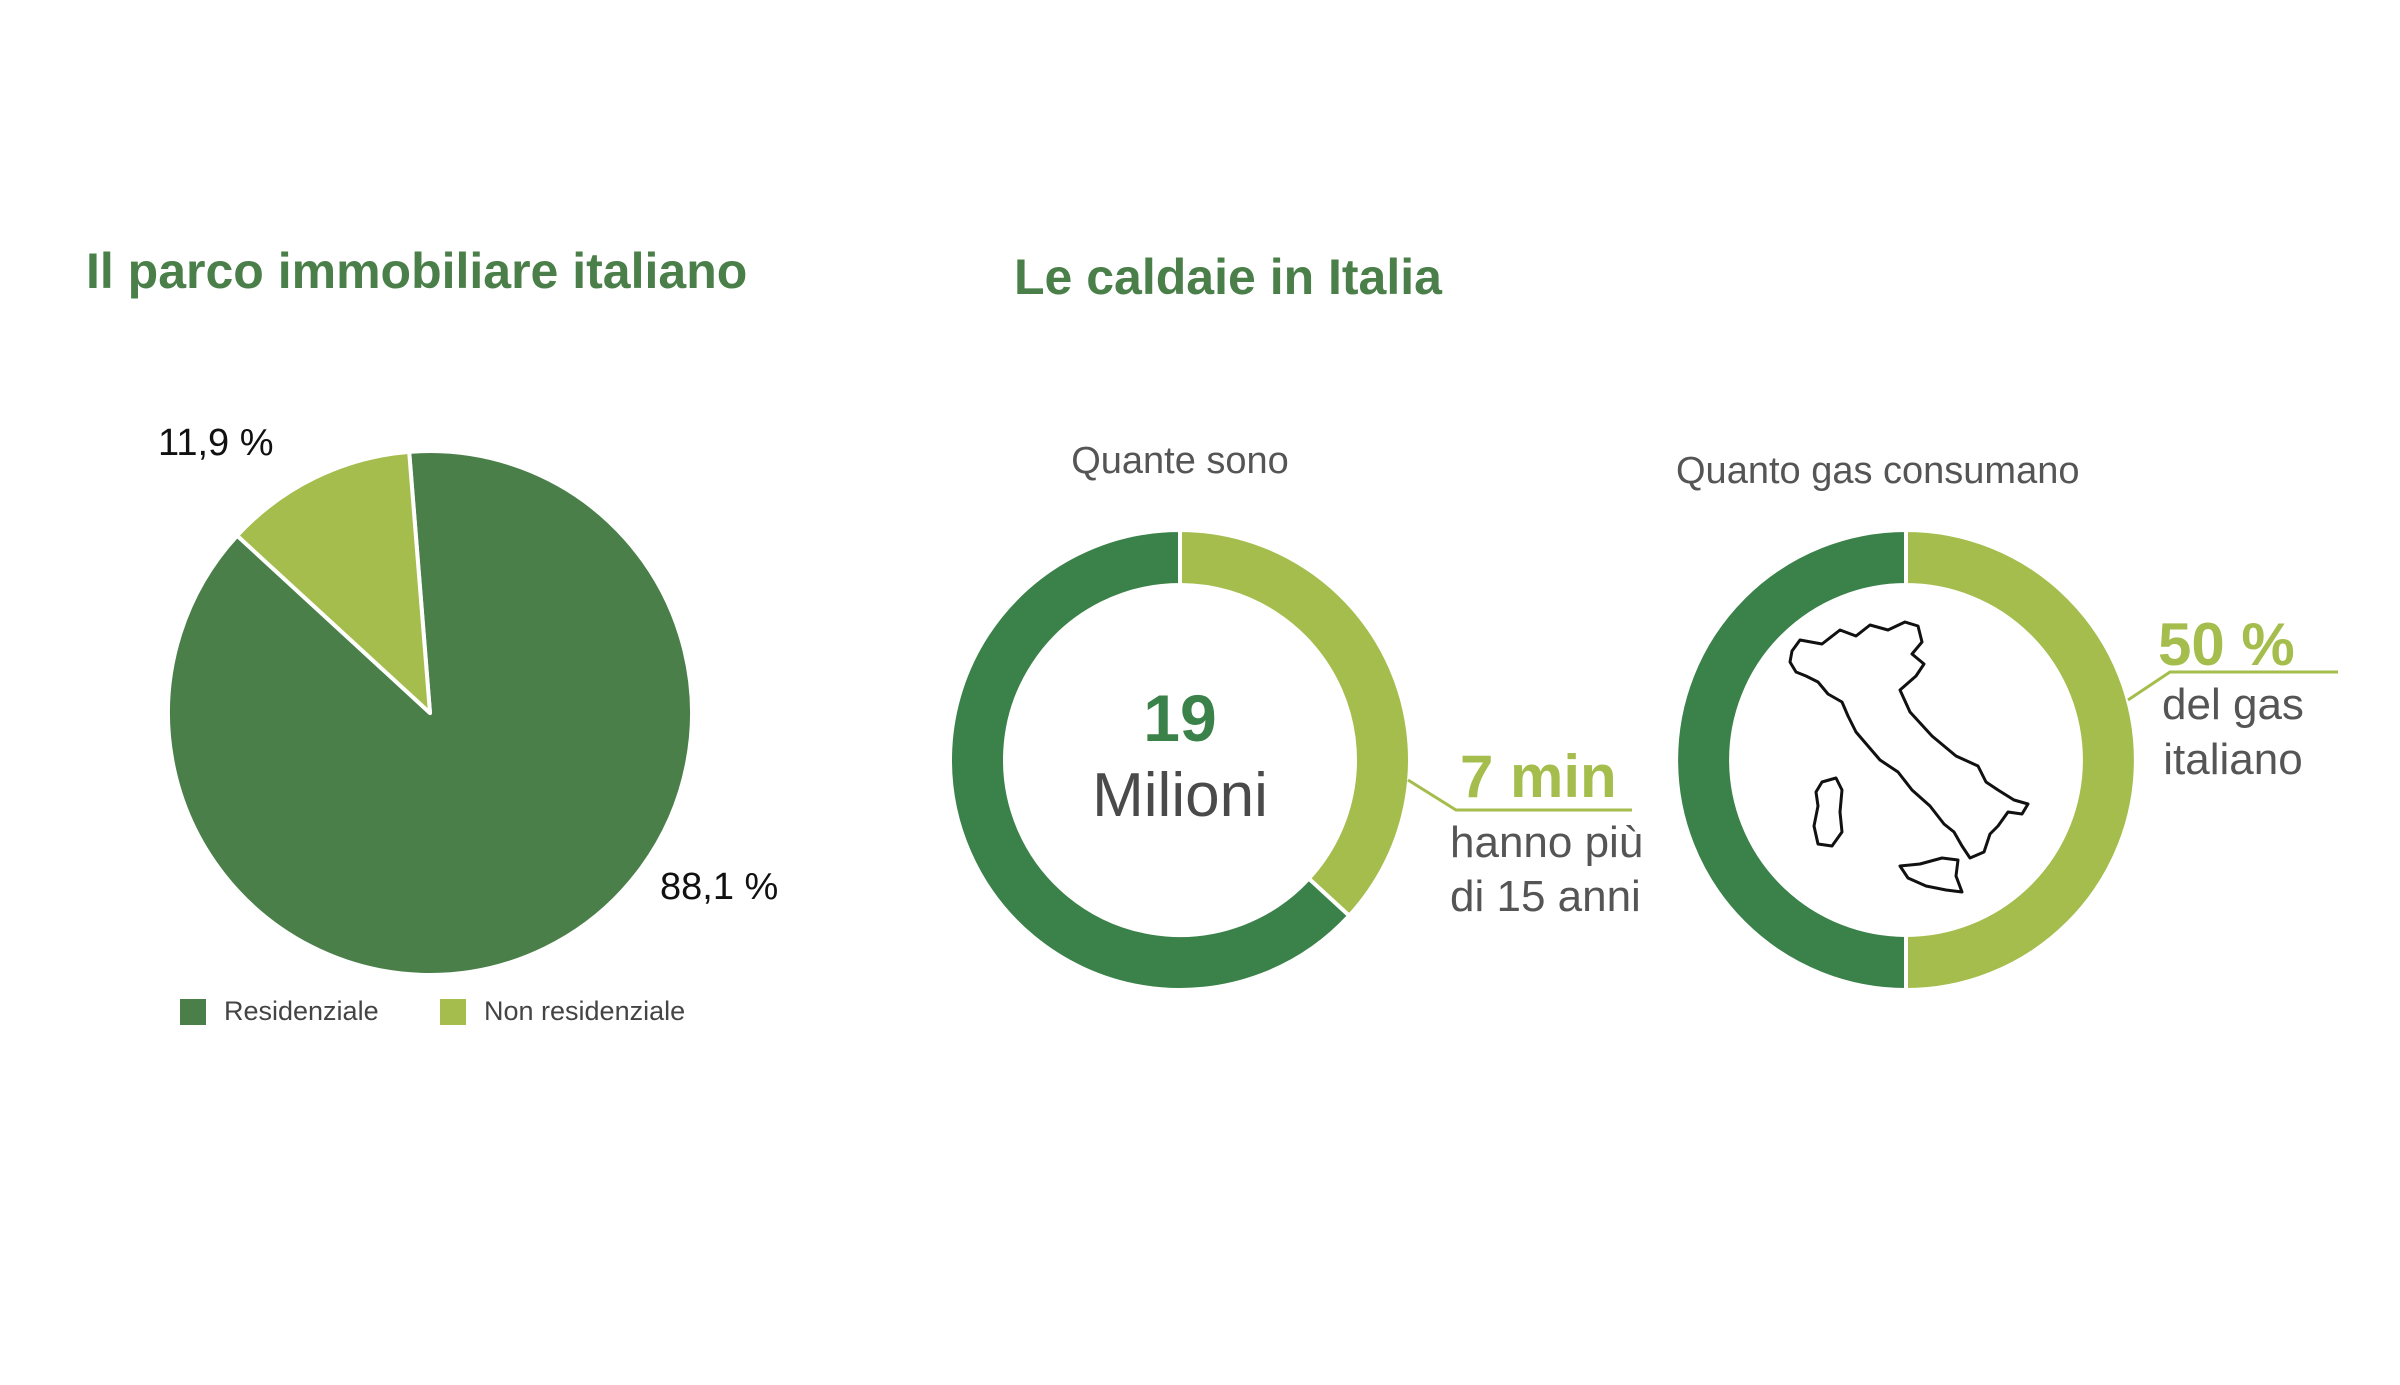  What do you see at coordinates (216, 443) in the screenshot?
I see `slice-label-non-residenziale: 11,9 %` at bounding box center [216, 443].